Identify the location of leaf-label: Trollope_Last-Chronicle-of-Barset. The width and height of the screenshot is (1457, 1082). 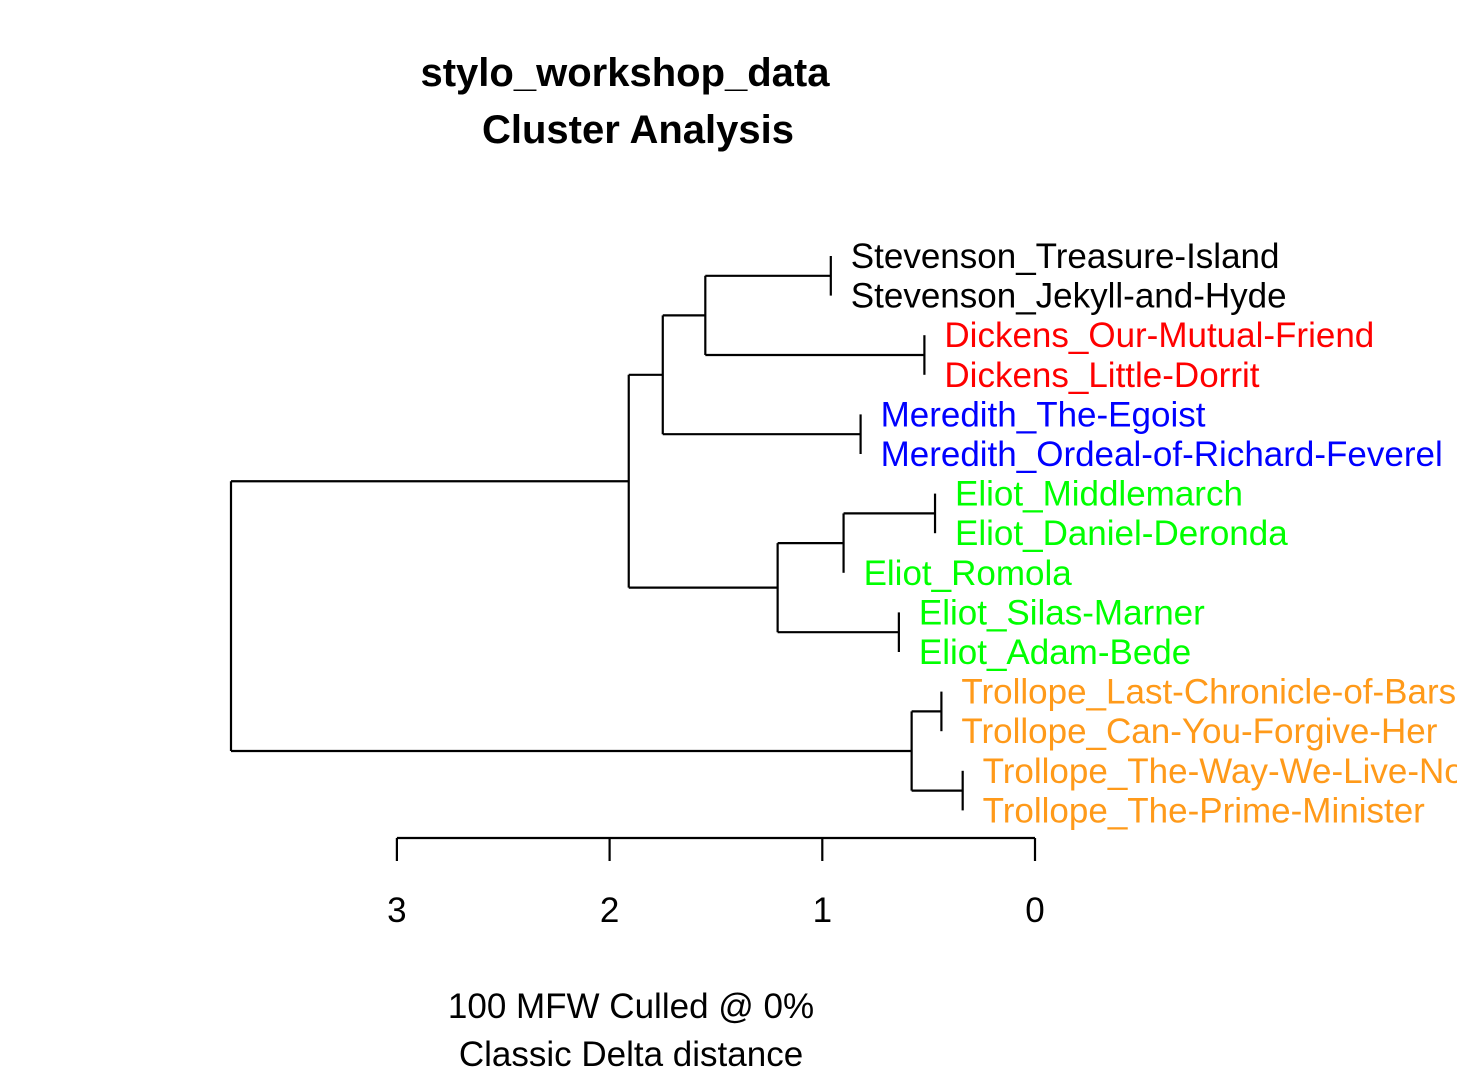
(1209, 692).